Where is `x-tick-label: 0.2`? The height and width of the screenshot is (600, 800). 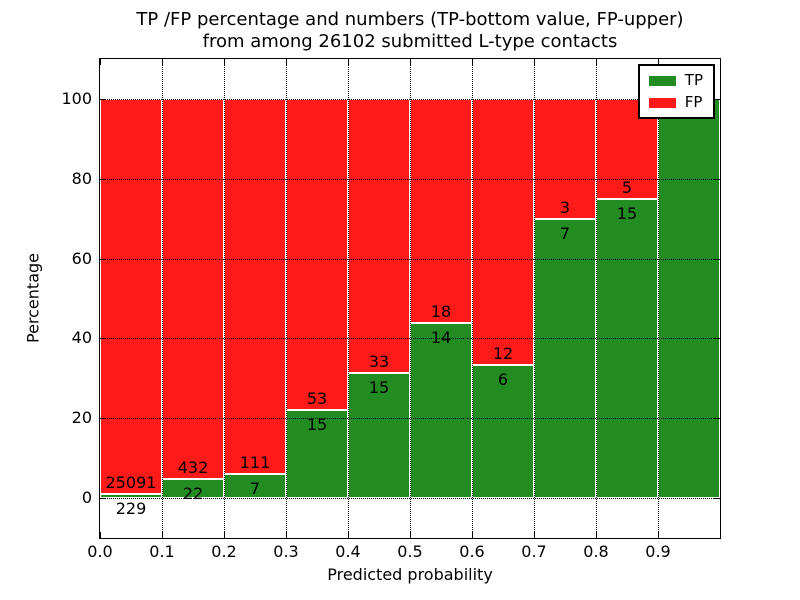 x-tick-label: 0.2 is located at coordinates (224, 551).